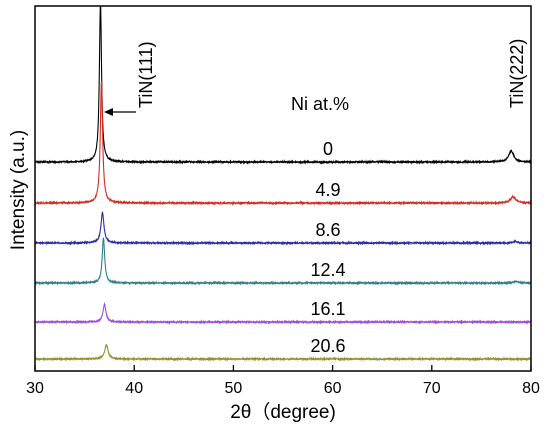 The width and height of the screenshot is (550, 436). Describe the element at coordinates (283, 412) in the screenshot. I see `x-axis-title: 2θ（degree)` at that location.